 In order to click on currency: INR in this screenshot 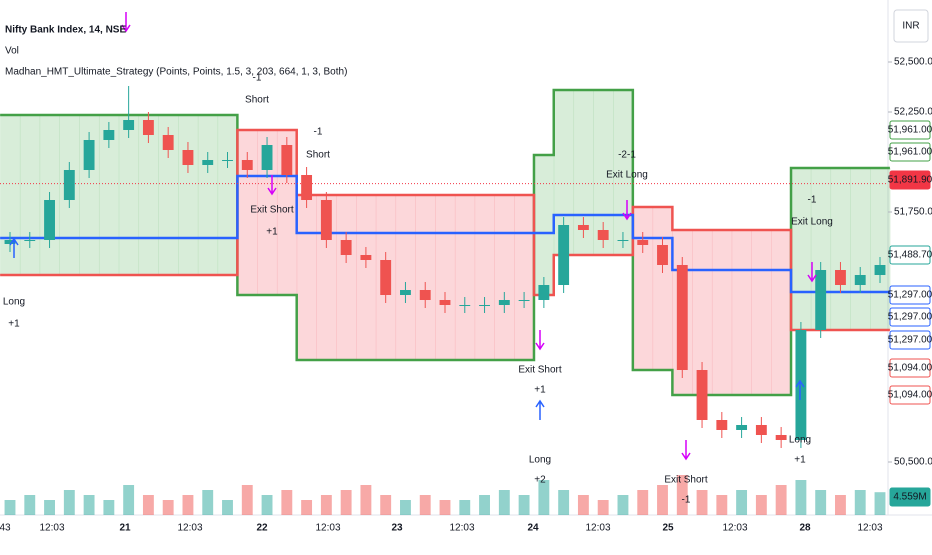, I will do `click(910, 26)`.